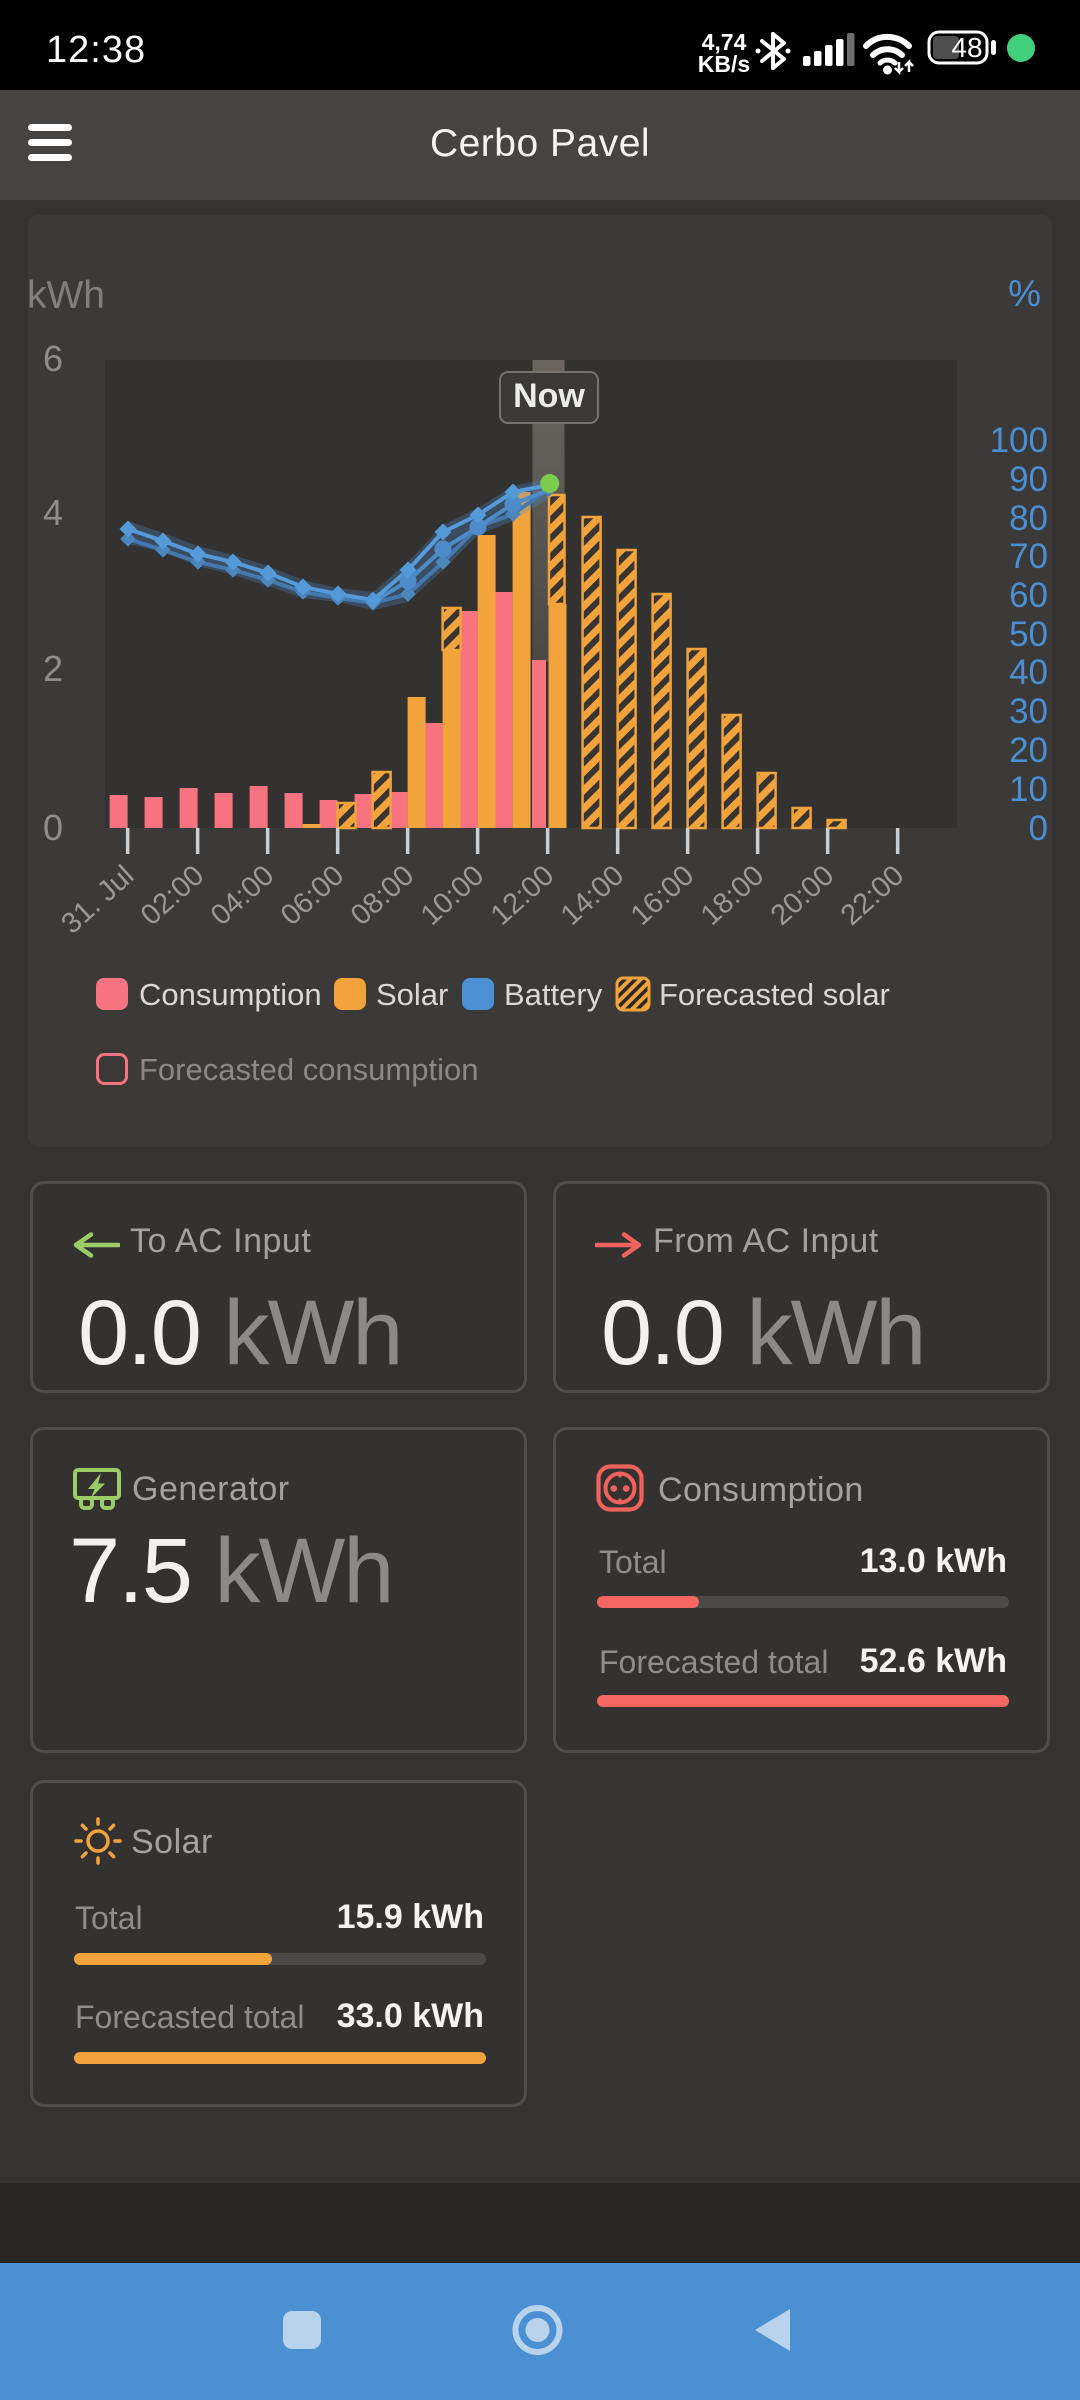 The height and width of the screenshot is (2400, 1080). I want to click on svg-text: 10, so click(1028, 789).